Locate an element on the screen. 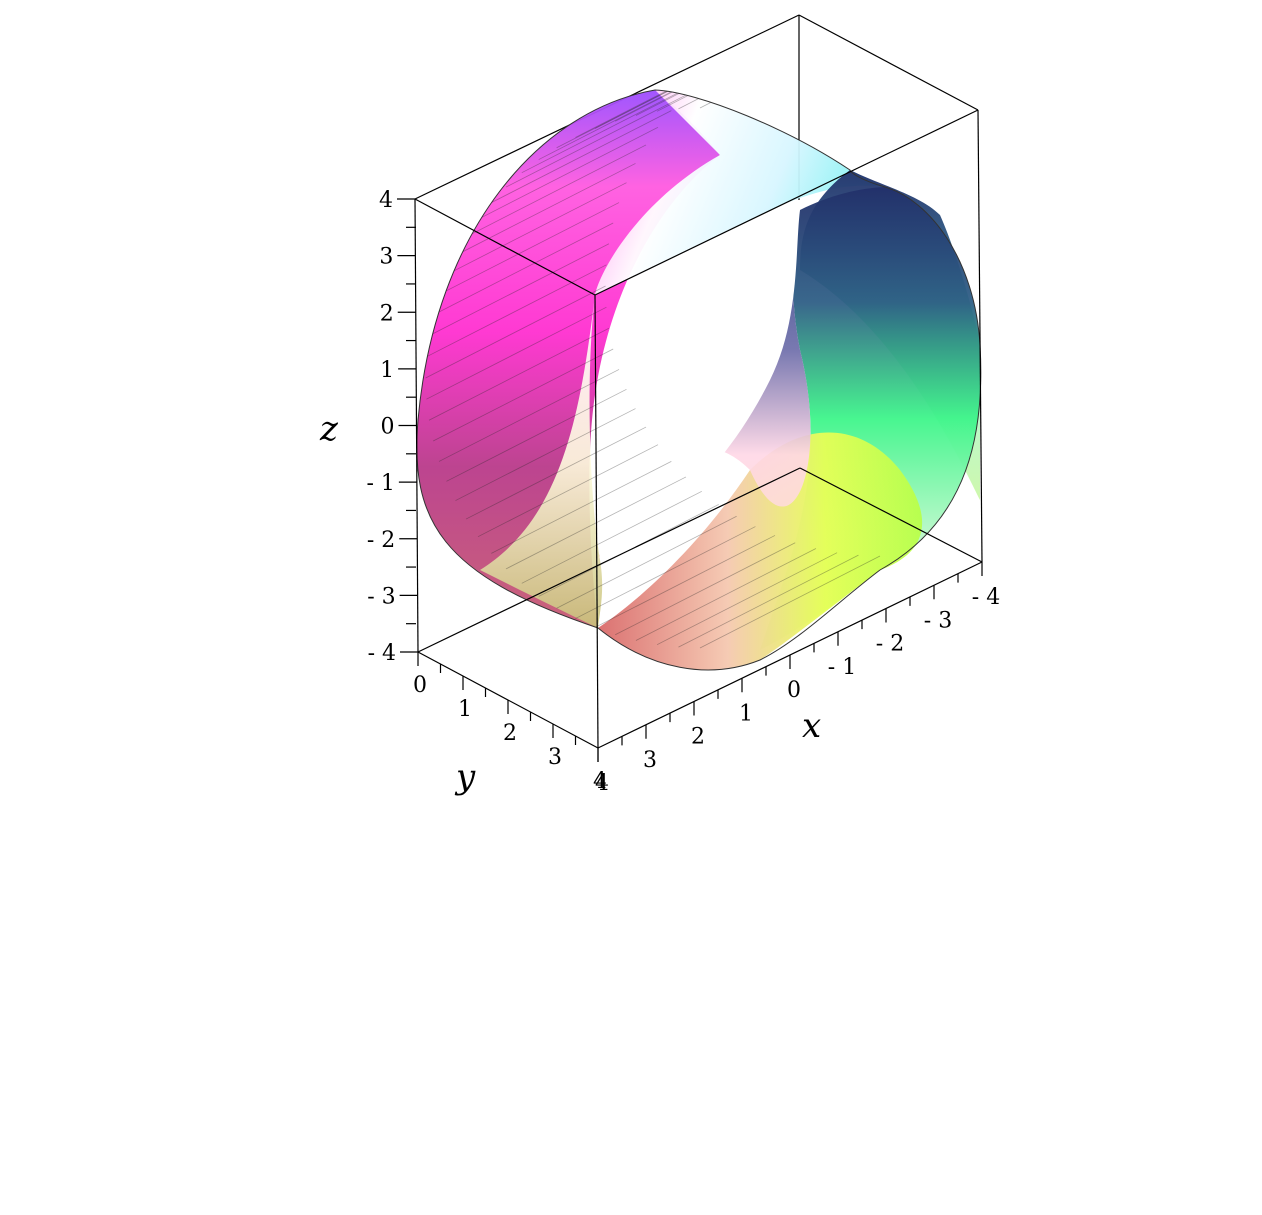 The image size is (1262, 1215). z-tick-label: 4 is located at coordinates (386, 200).